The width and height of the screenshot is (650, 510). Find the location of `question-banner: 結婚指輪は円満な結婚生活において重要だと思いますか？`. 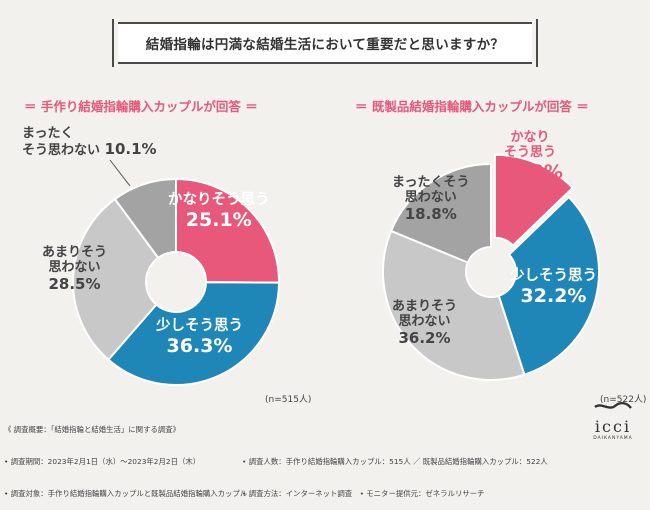

question-banner: 結婚指輪は円満な結婚生活において重要だと思いますか？ is located at coordinates (325, 43).